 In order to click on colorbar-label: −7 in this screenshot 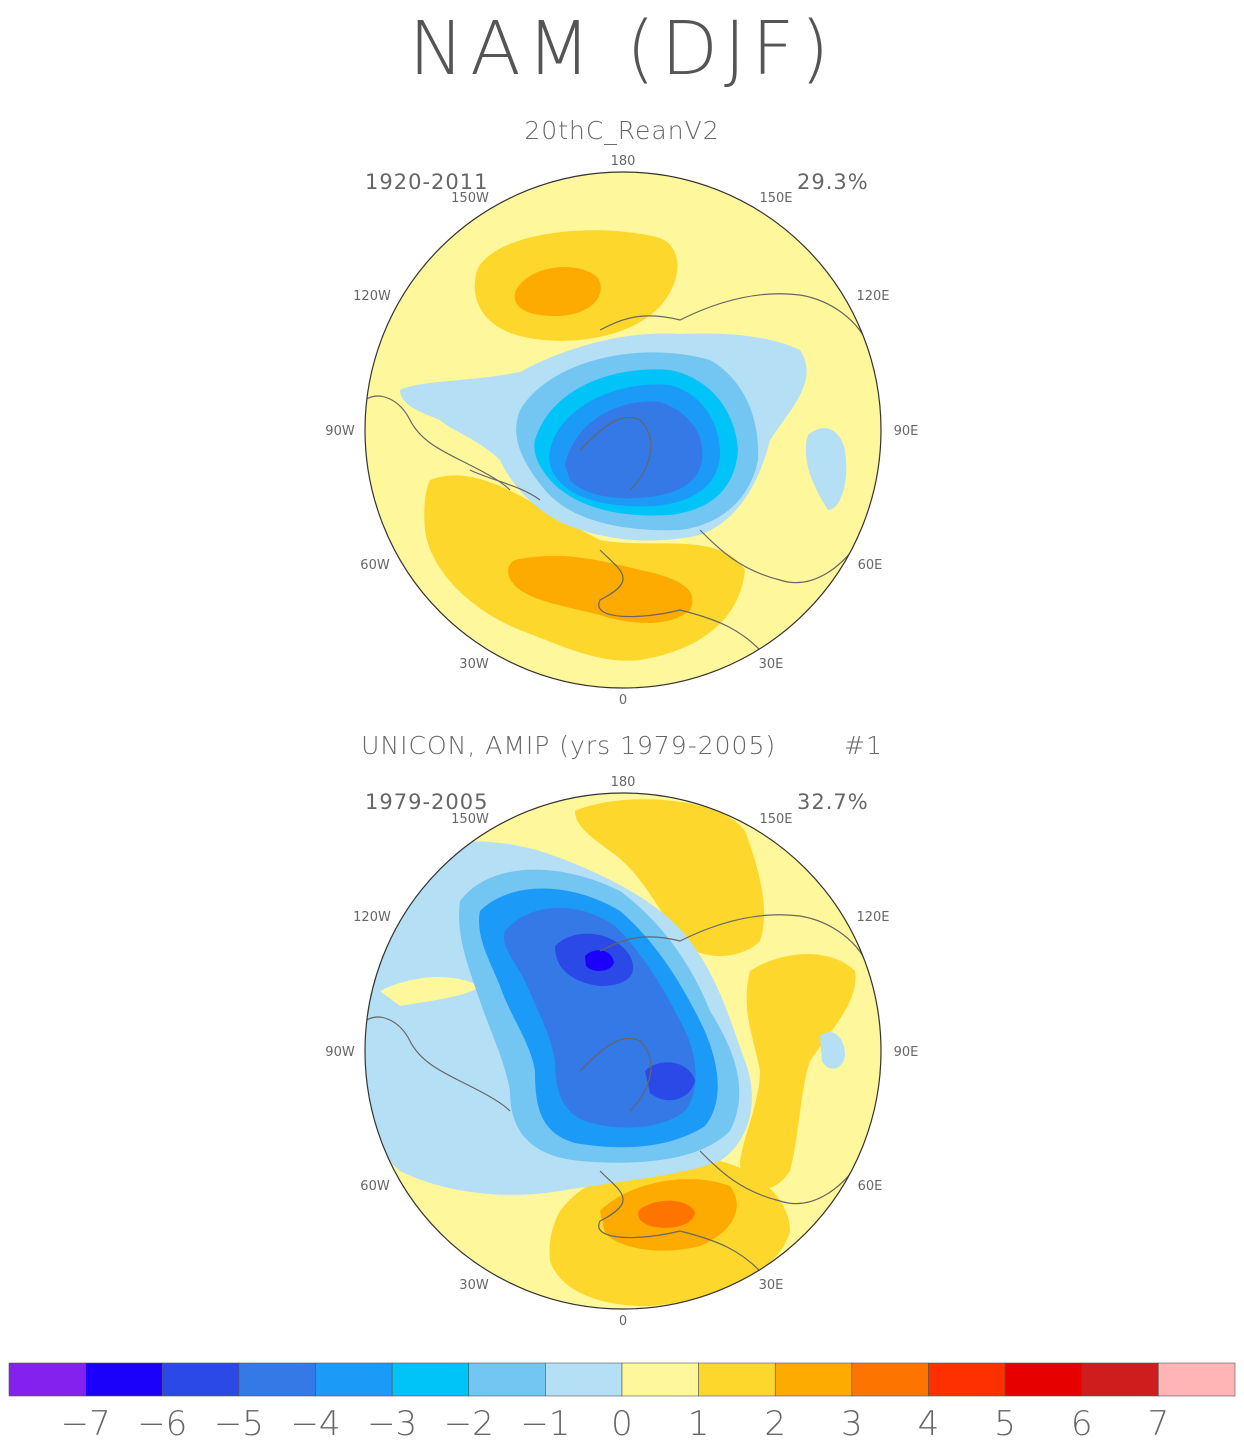, I will do `click(86, 1423)`.